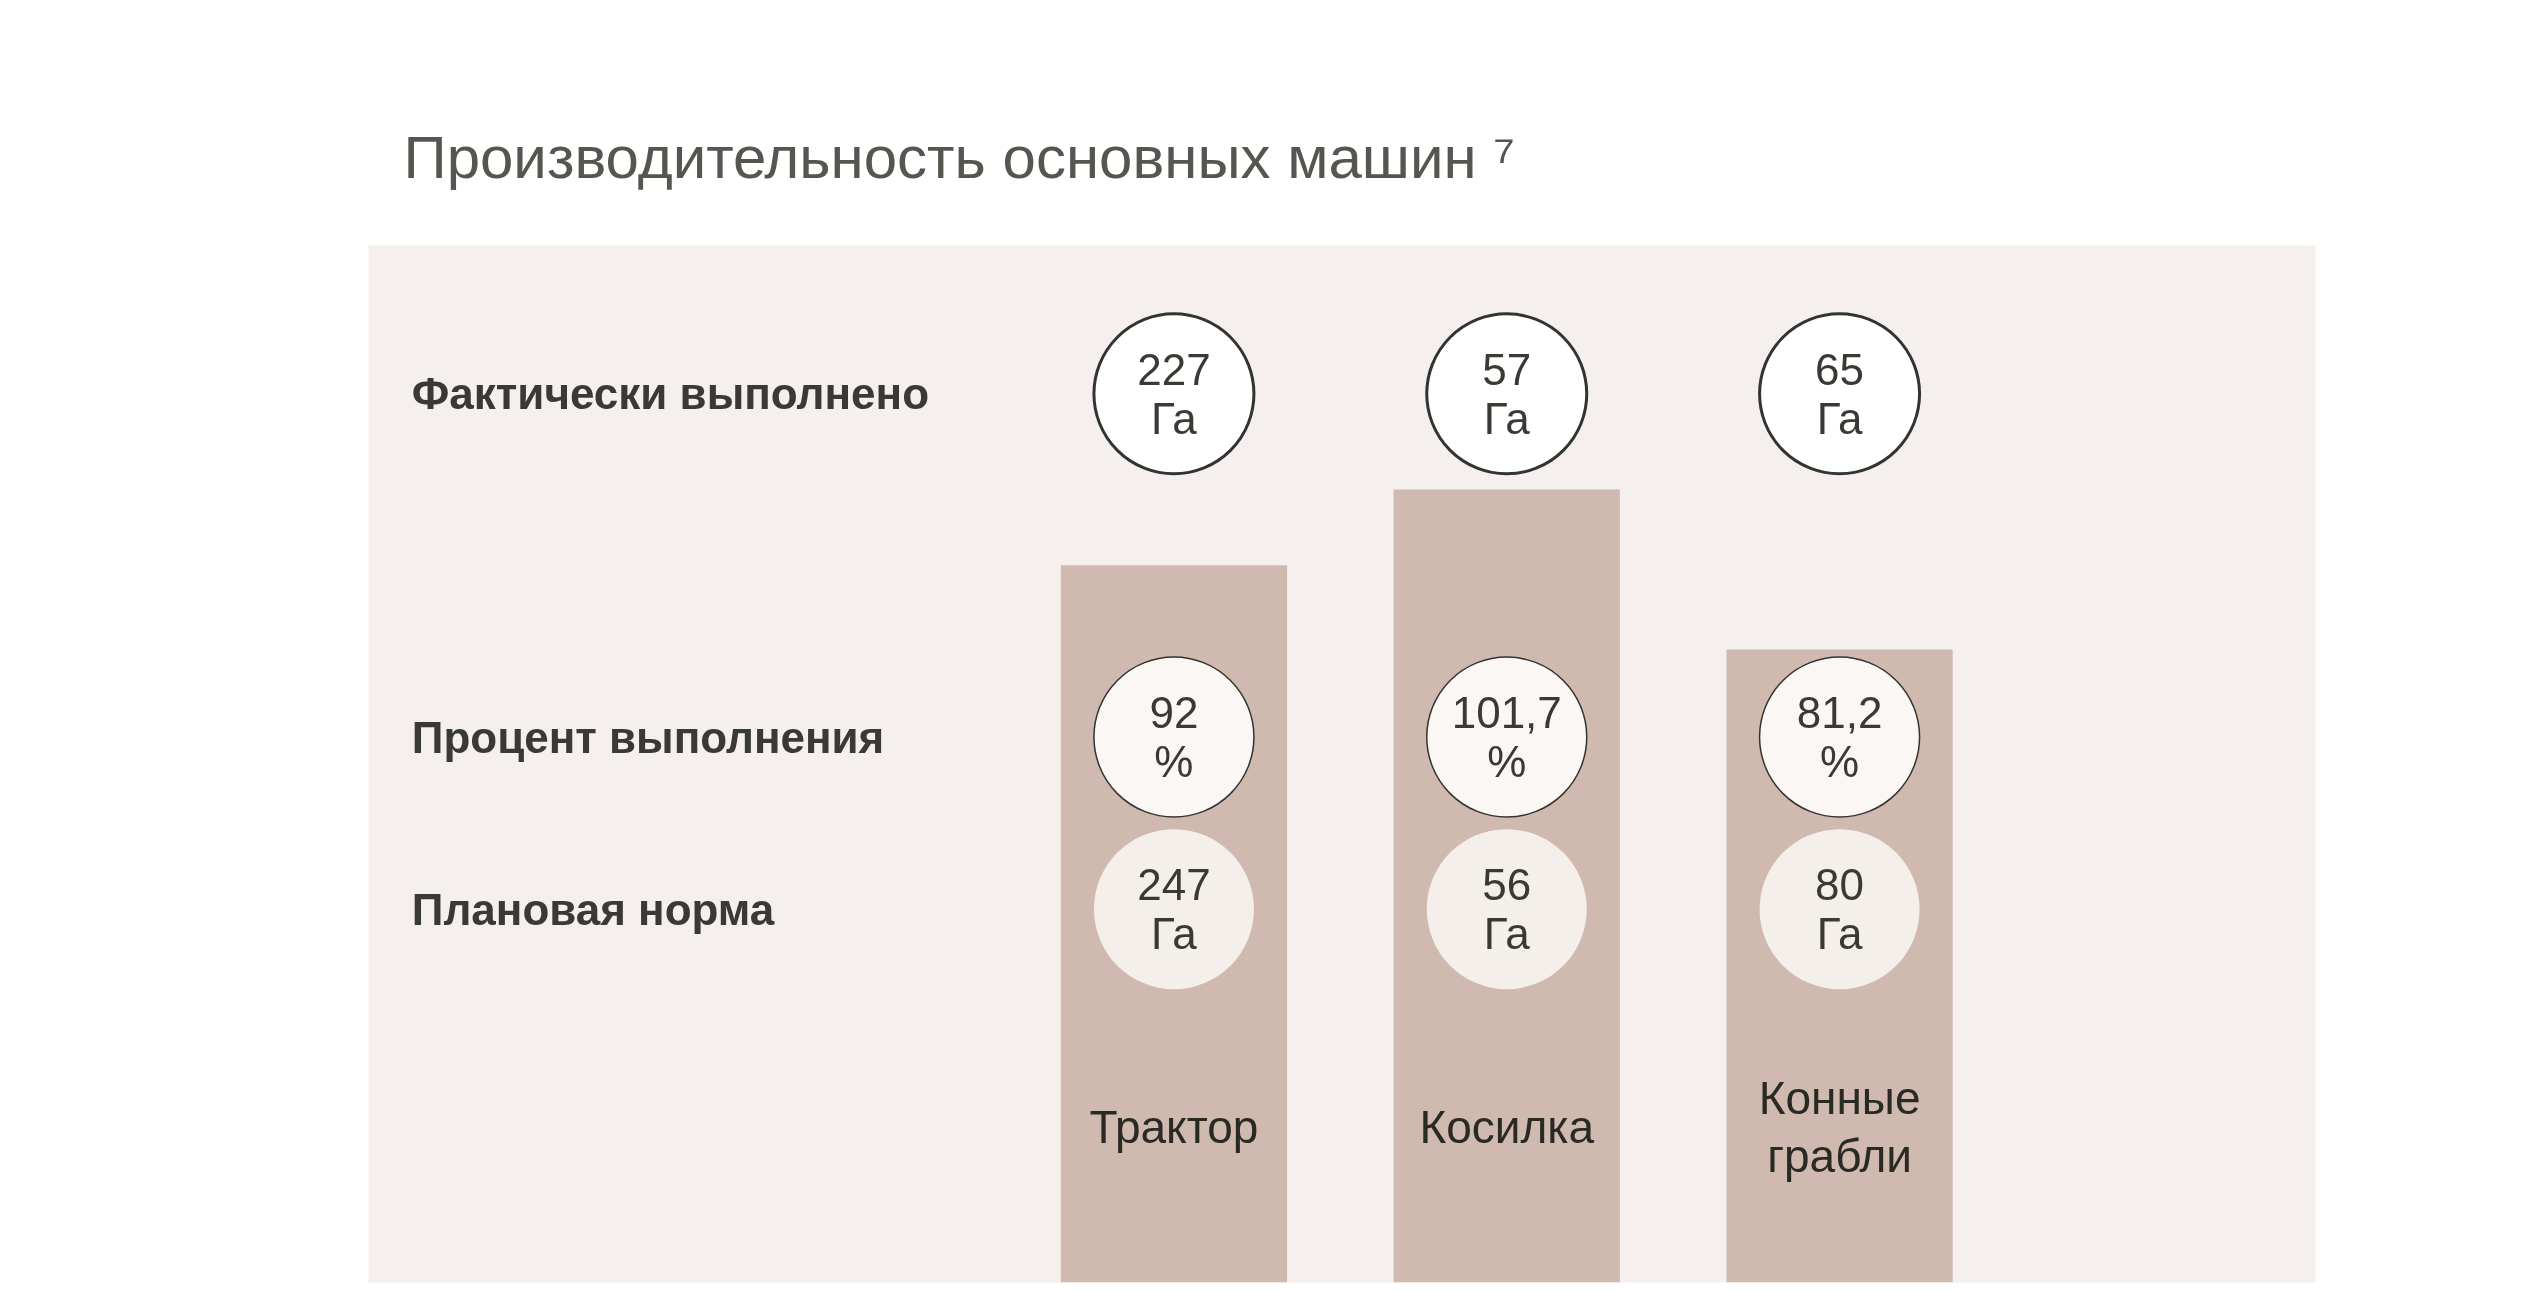  What do you see at coordinates (1839, 1127) in the screenshot?
I see `x-tick-label: Конные грабли` at bounding box center [1839, 1127].